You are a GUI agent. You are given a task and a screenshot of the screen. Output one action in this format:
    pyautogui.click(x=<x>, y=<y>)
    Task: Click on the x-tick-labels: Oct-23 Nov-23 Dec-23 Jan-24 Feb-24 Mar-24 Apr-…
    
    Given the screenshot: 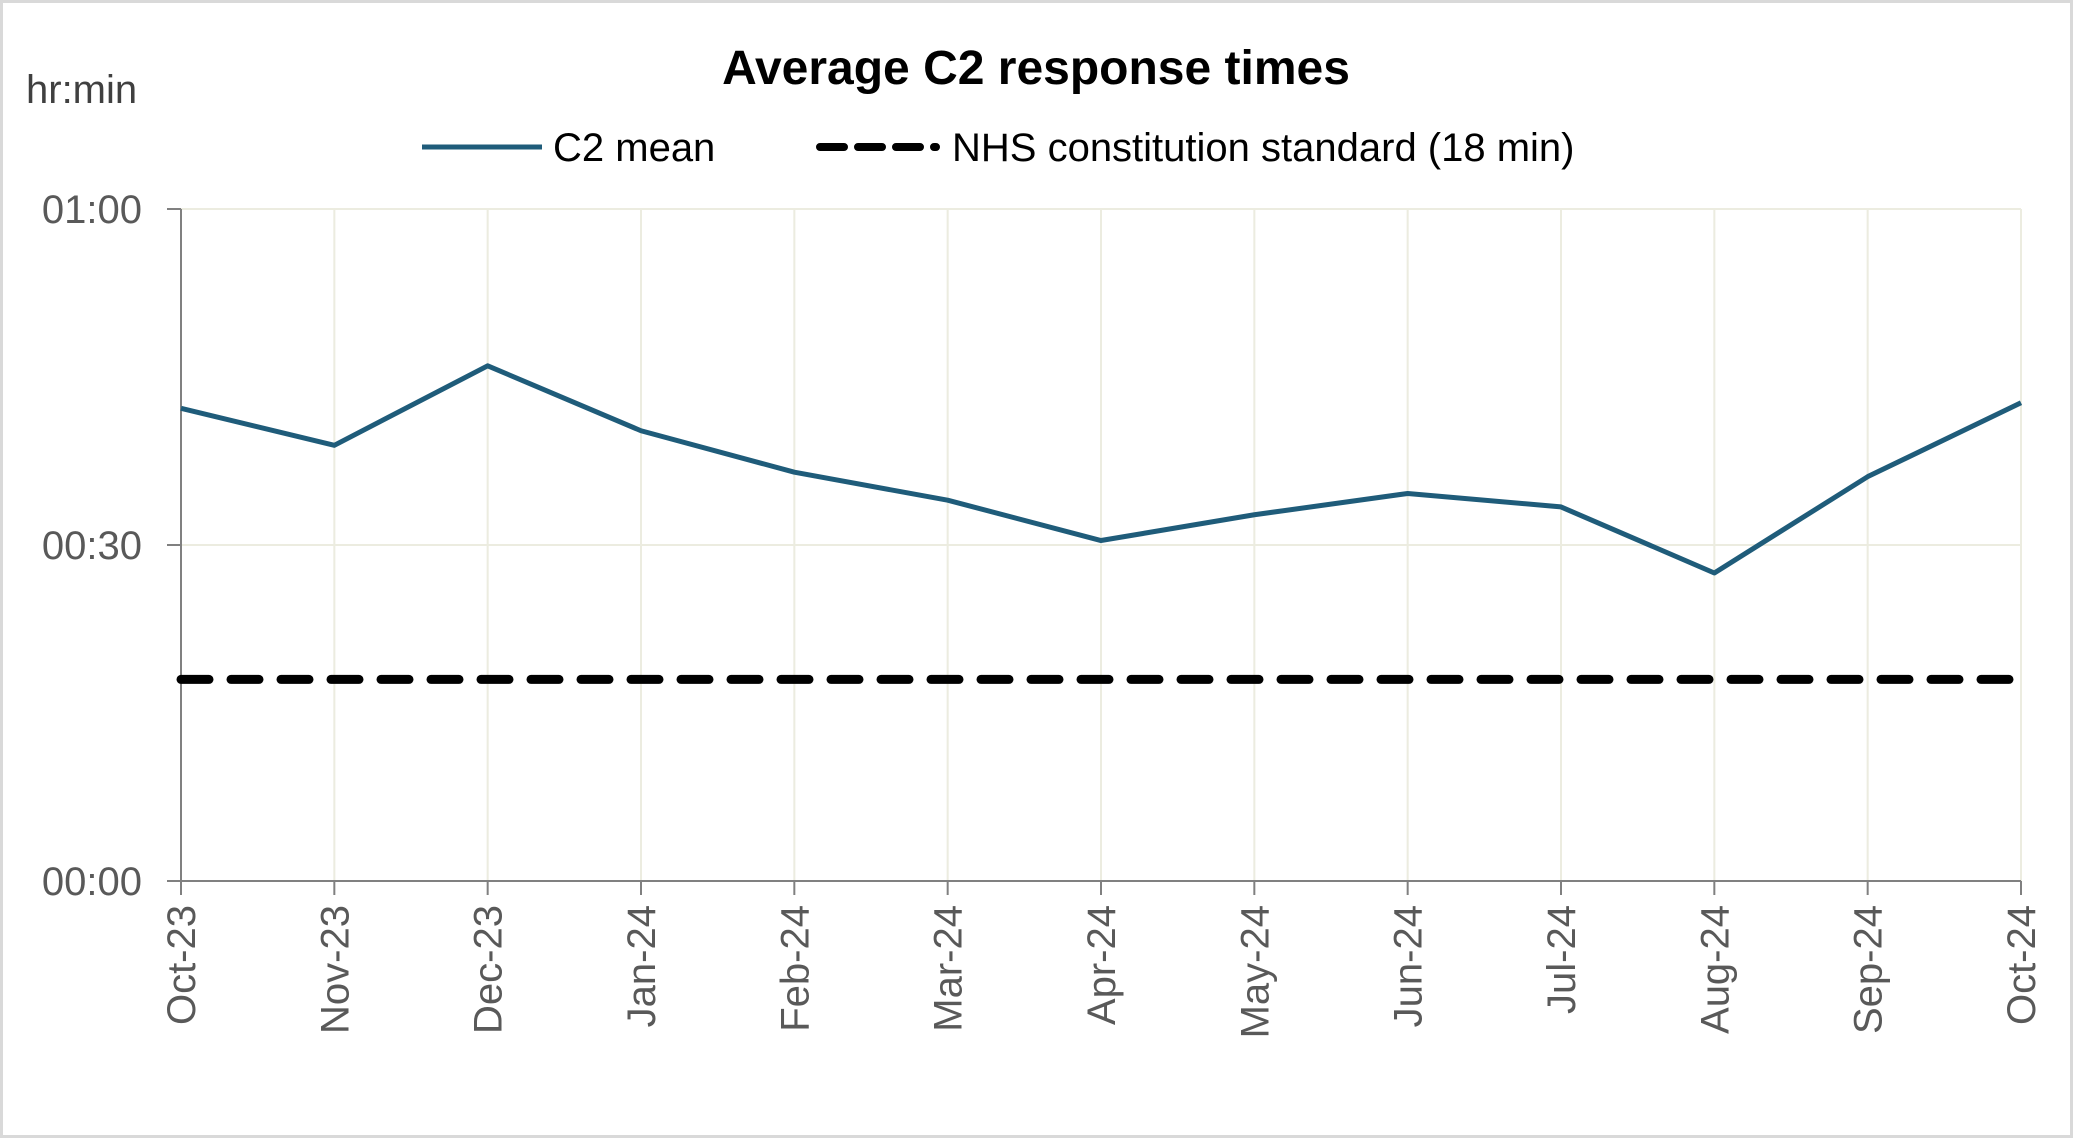 What is the action you would take?
    pyautogui.click(x=1102, y=971)
    